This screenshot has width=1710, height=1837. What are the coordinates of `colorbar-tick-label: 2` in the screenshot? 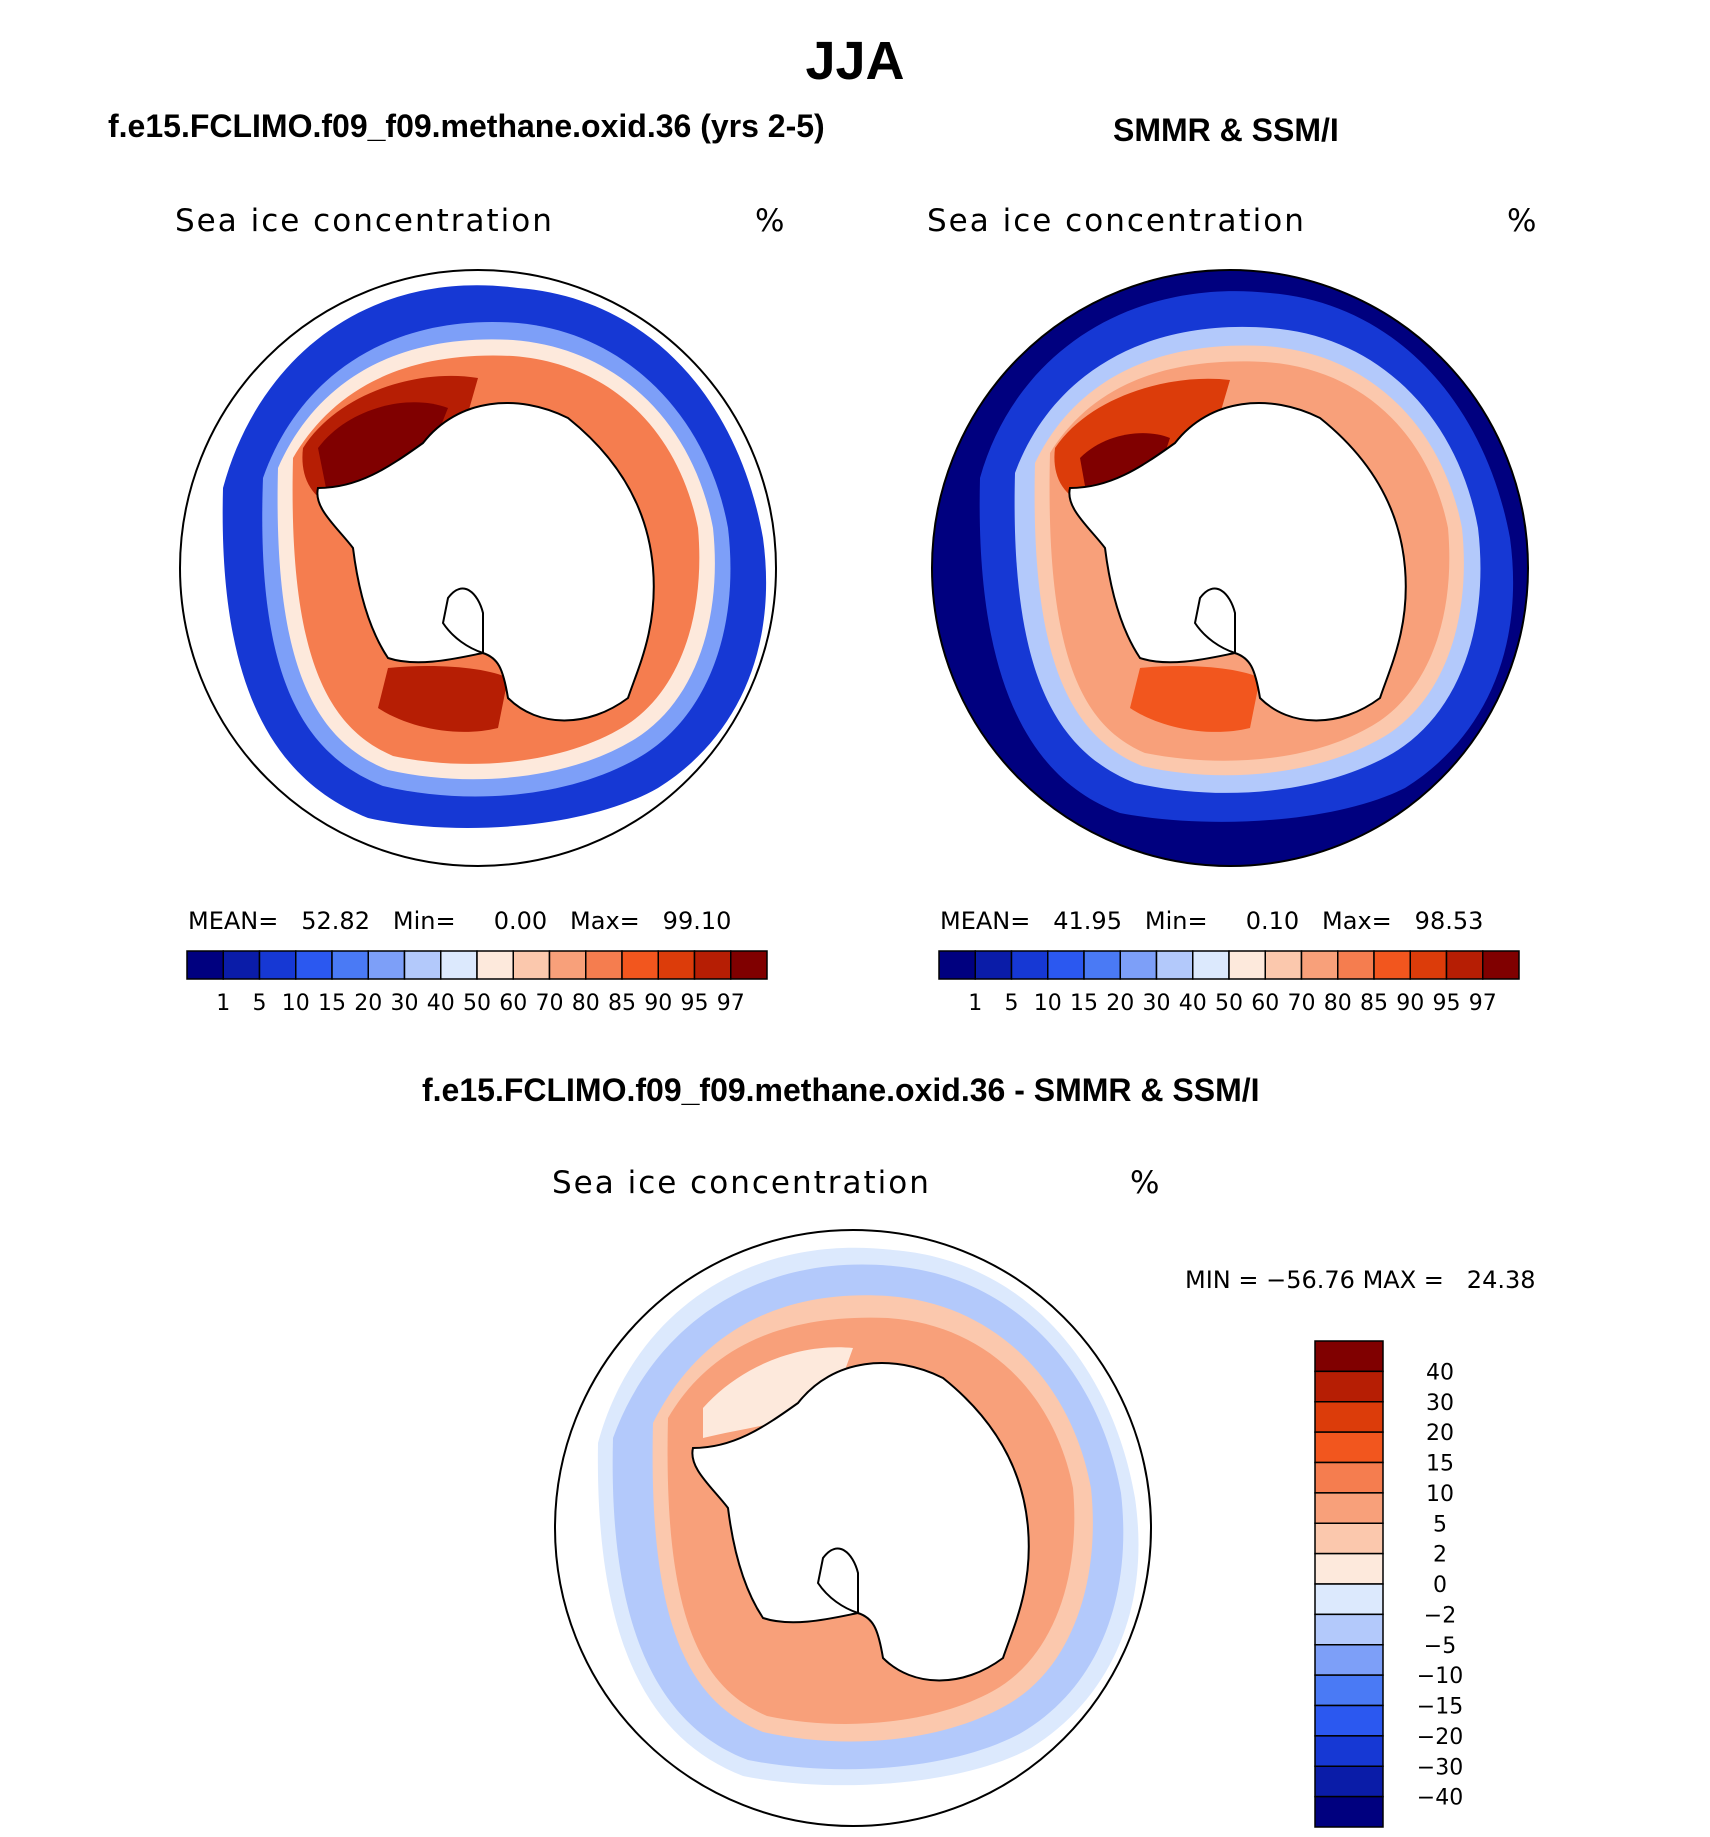 It's located at (1440, 1555).